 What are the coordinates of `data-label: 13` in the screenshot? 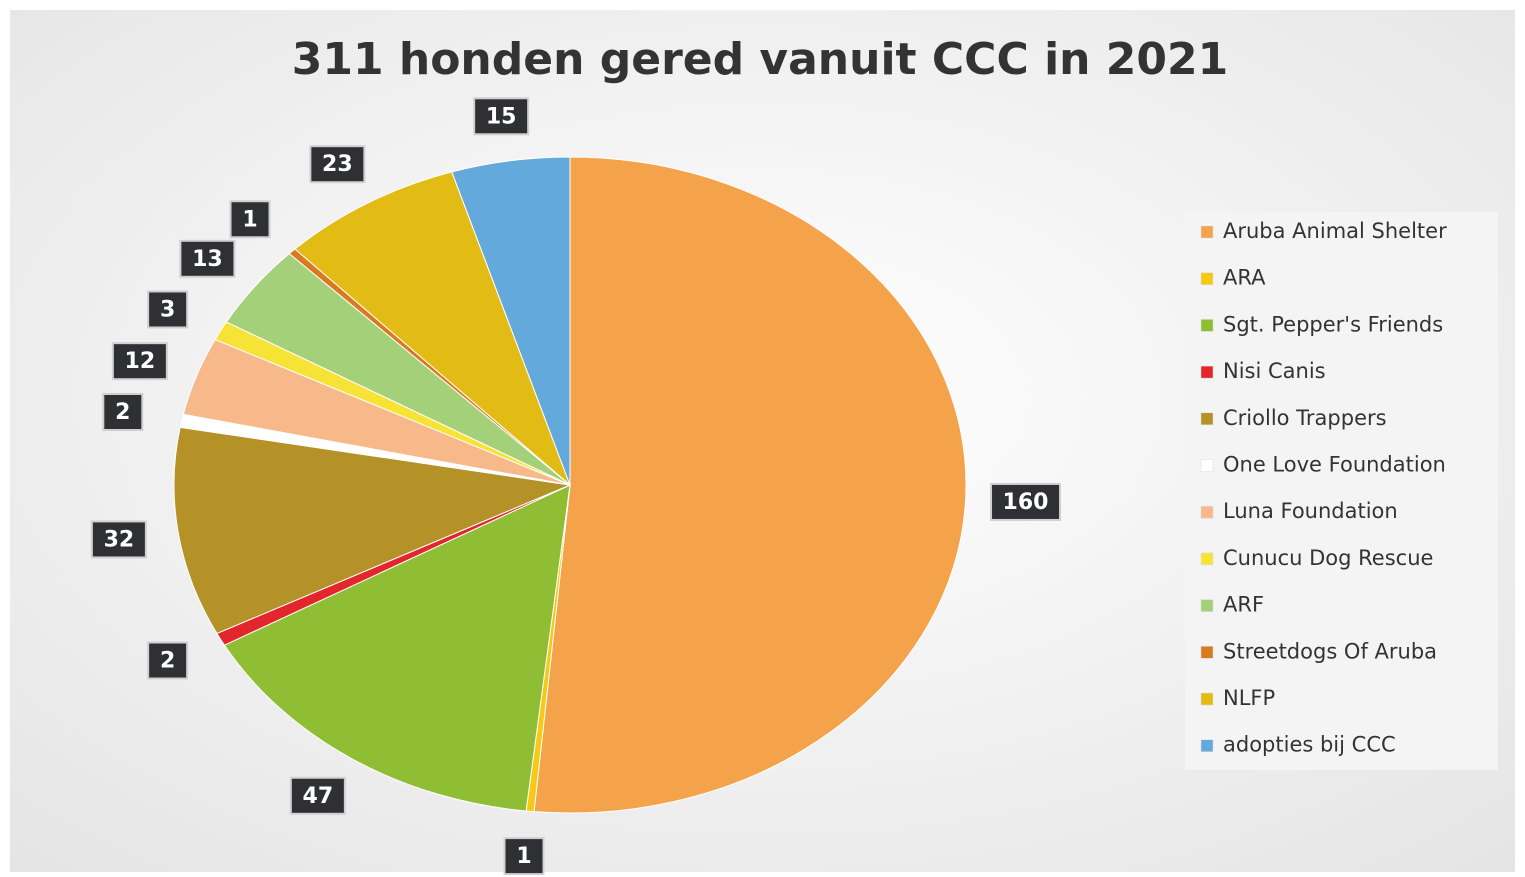 It's located at (207, 259).